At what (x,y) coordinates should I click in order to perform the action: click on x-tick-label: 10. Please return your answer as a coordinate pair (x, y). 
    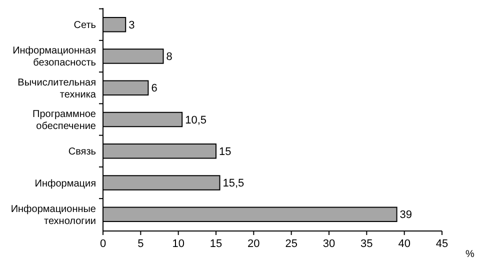
    Looking at the image, I should click on (178, 244).